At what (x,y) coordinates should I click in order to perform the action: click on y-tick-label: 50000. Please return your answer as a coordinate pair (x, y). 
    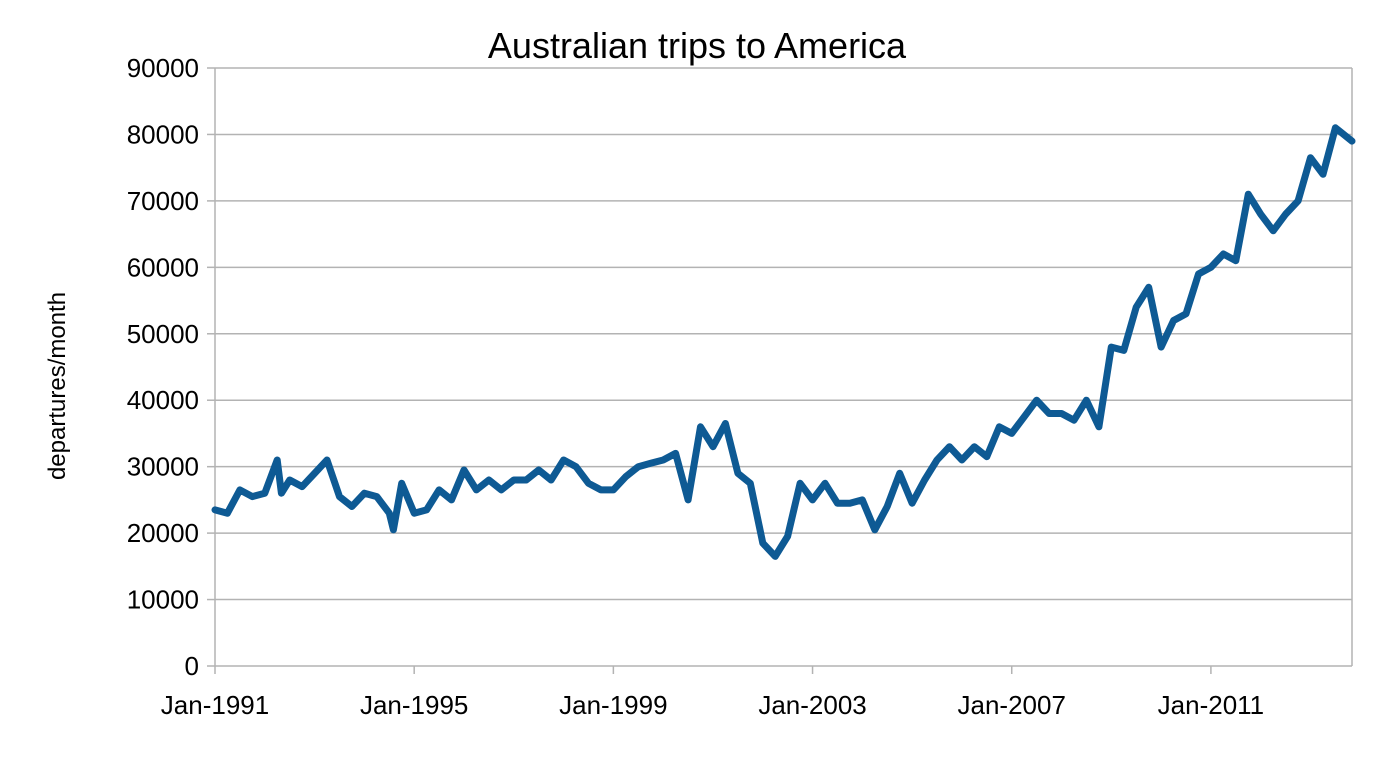
    Looking at the image, I should click on (163, 334).